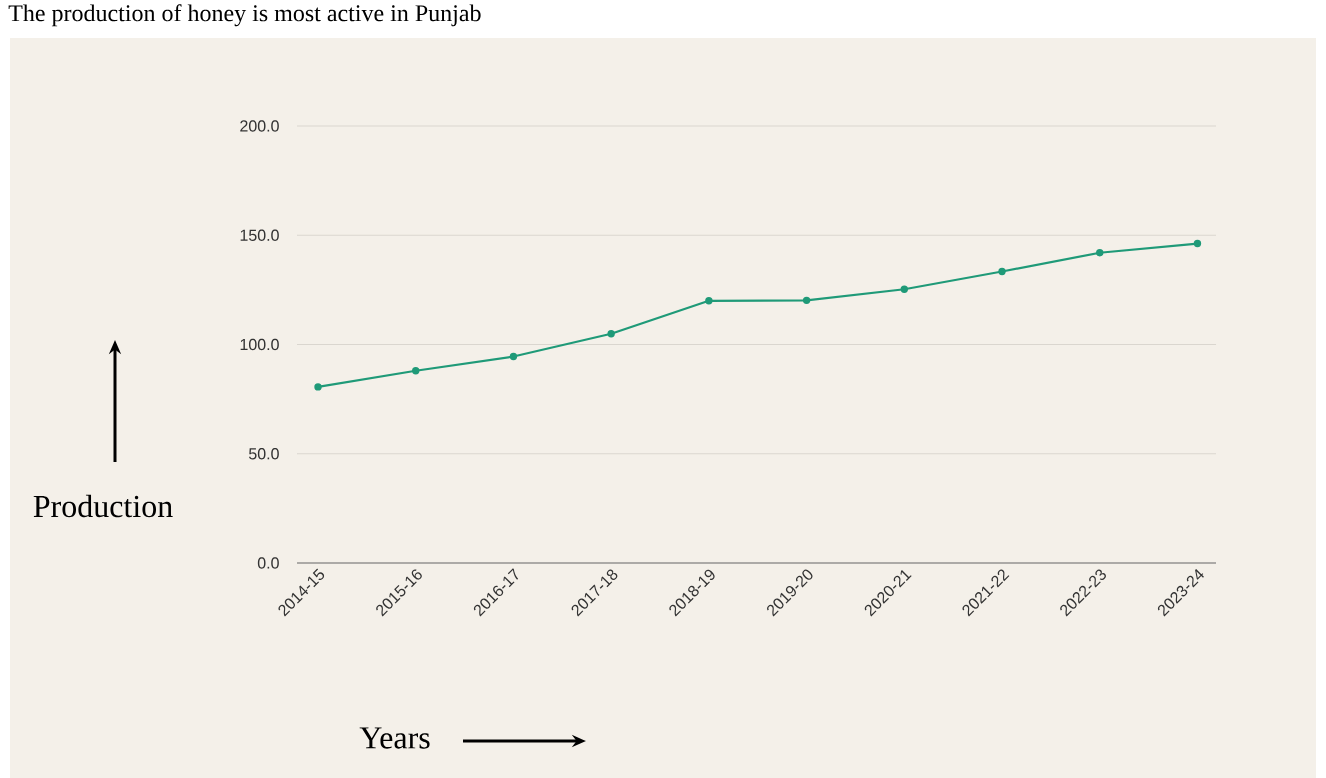 The width and height of the screenshot is (1326, 778). What do you see at coordinates (259, 235) in the screenshot?
I see `y-tick-label: 150.0` at bounding box center [259, 235].